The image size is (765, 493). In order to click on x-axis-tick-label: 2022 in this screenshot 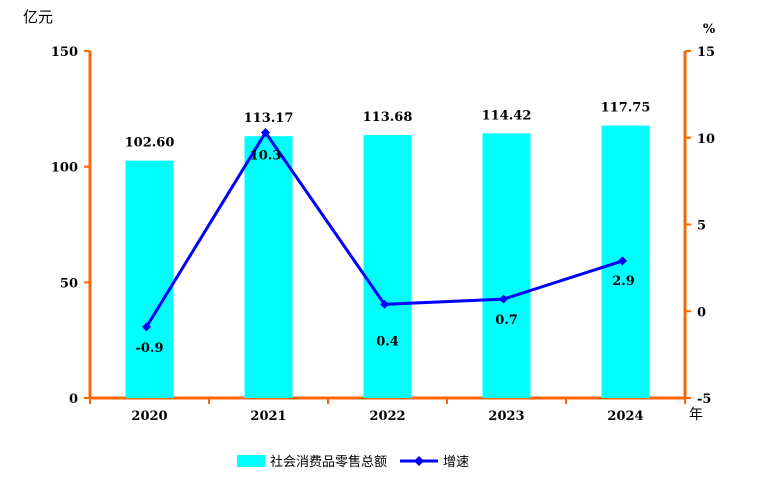, I will do `click(387, 416)`.